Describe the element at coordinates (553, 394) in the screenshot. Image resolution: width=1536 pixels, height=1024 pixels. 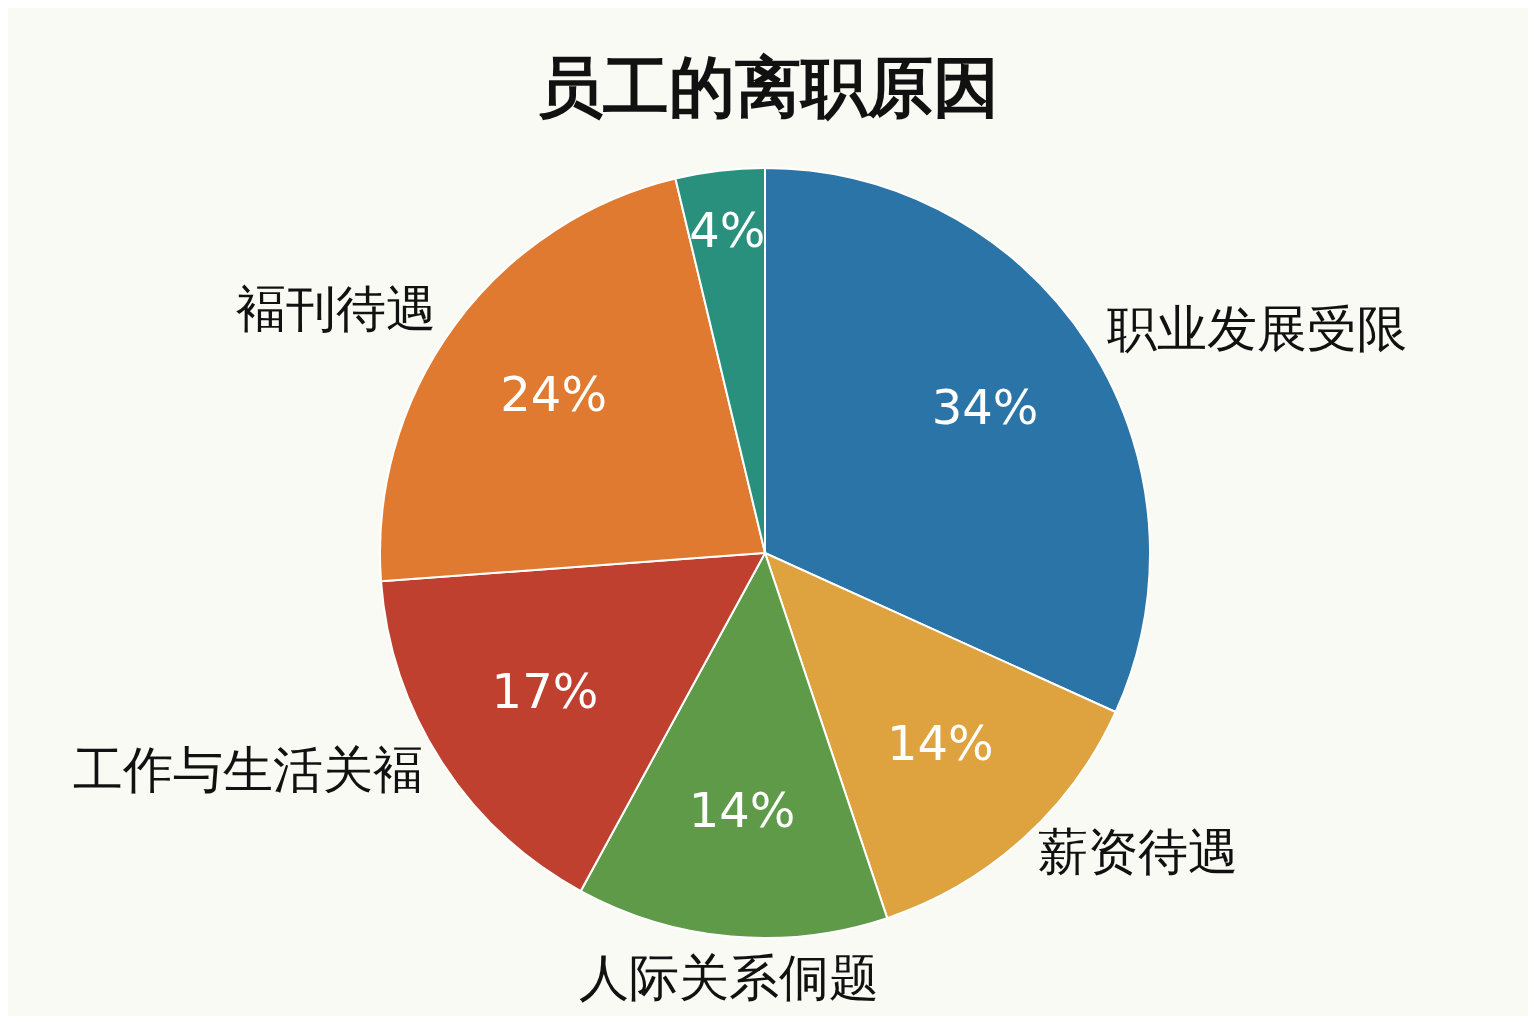
I see `data-label: 24%` at that location.